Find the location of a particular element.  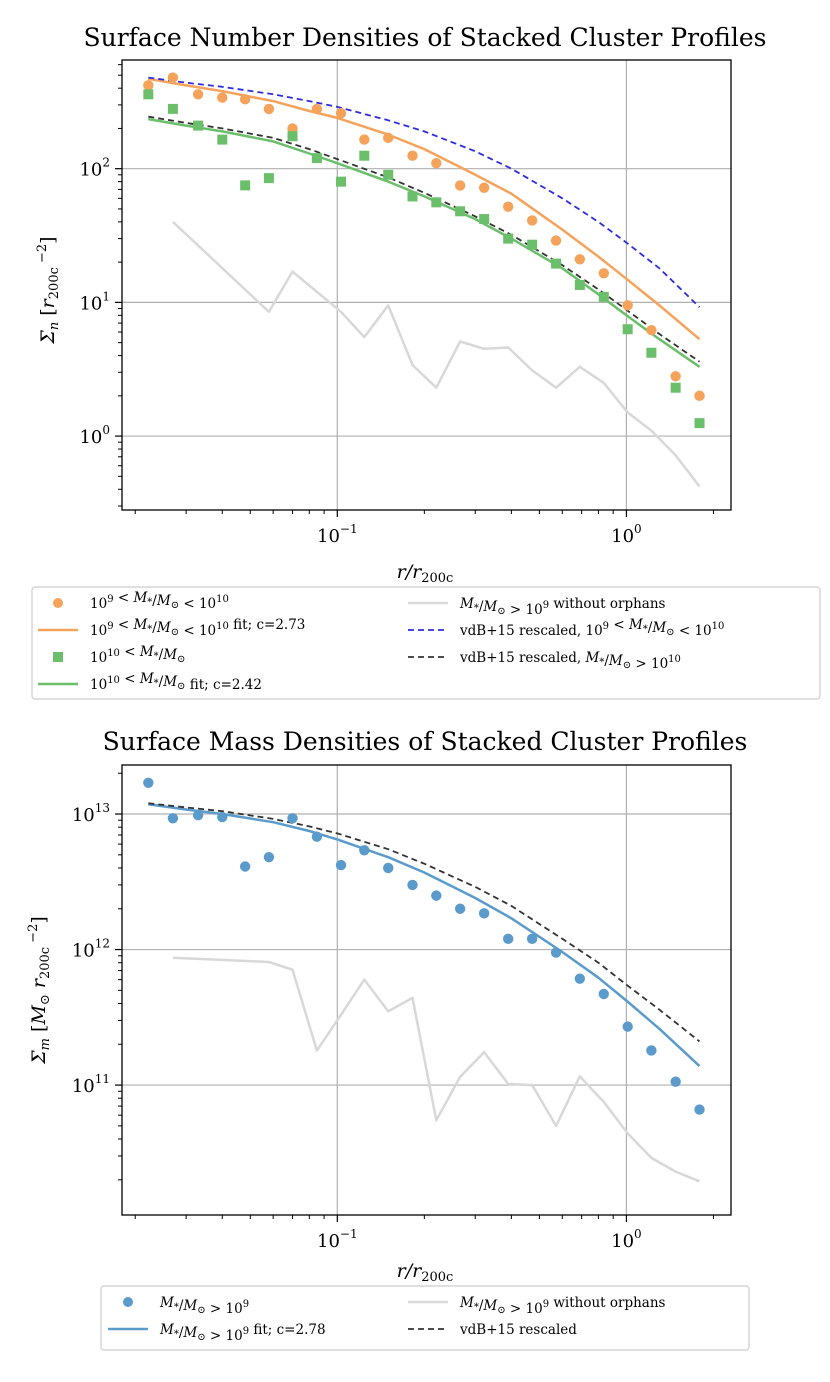

y-axis-label: Σm [M⊙ r200c −2] is located at coordinates (39, 990).